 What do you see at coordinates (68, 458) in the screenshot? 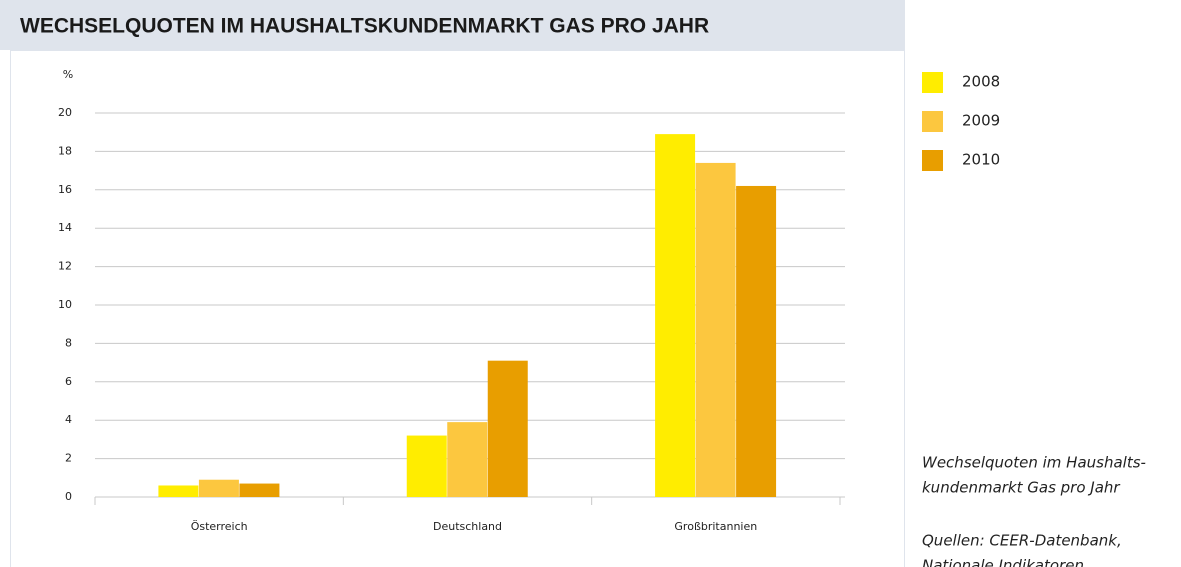
I see `y-tick-label: 2` at bounding box center [68, 458].